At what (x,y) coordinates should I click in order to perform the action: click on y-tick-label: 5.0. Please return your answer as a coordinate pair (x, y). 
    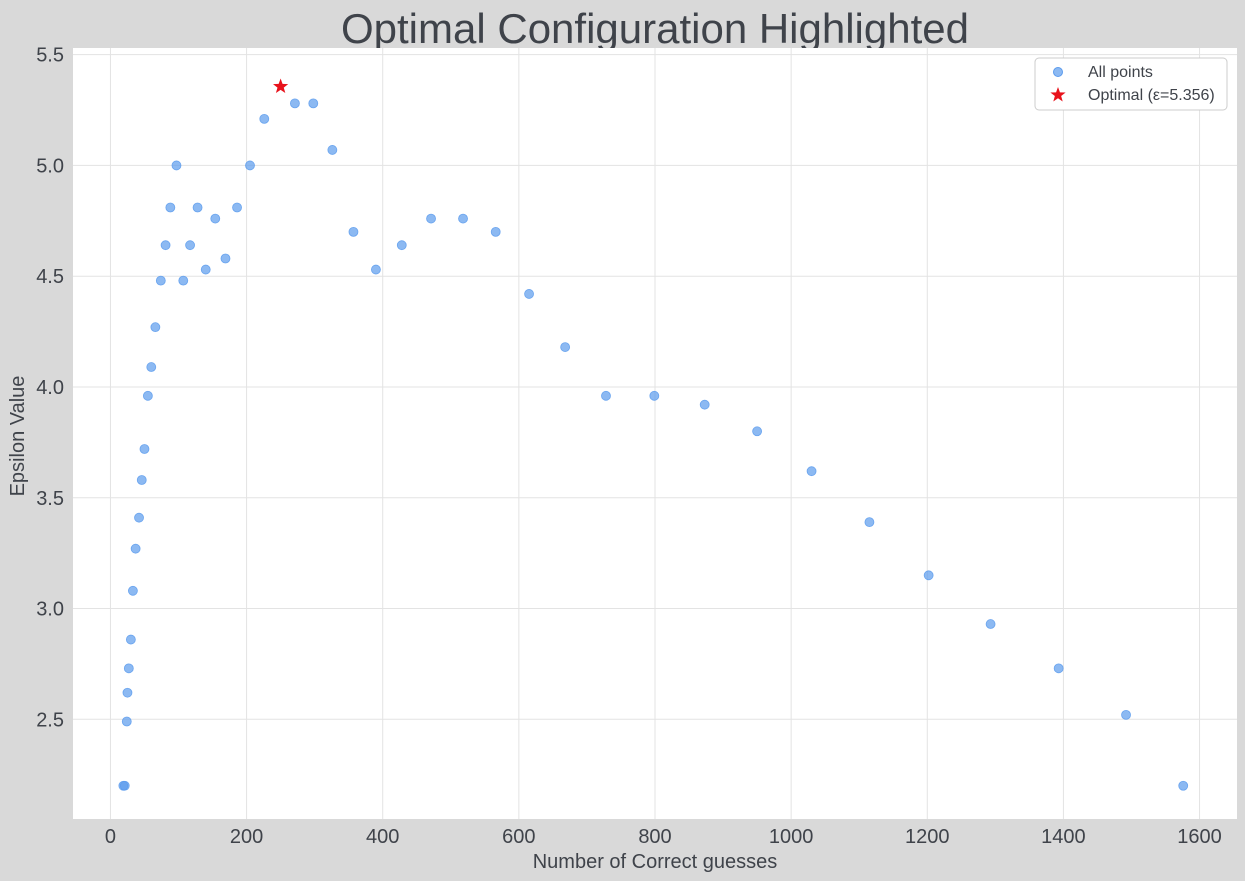
    Looking at the image, I should click on (50, 166).